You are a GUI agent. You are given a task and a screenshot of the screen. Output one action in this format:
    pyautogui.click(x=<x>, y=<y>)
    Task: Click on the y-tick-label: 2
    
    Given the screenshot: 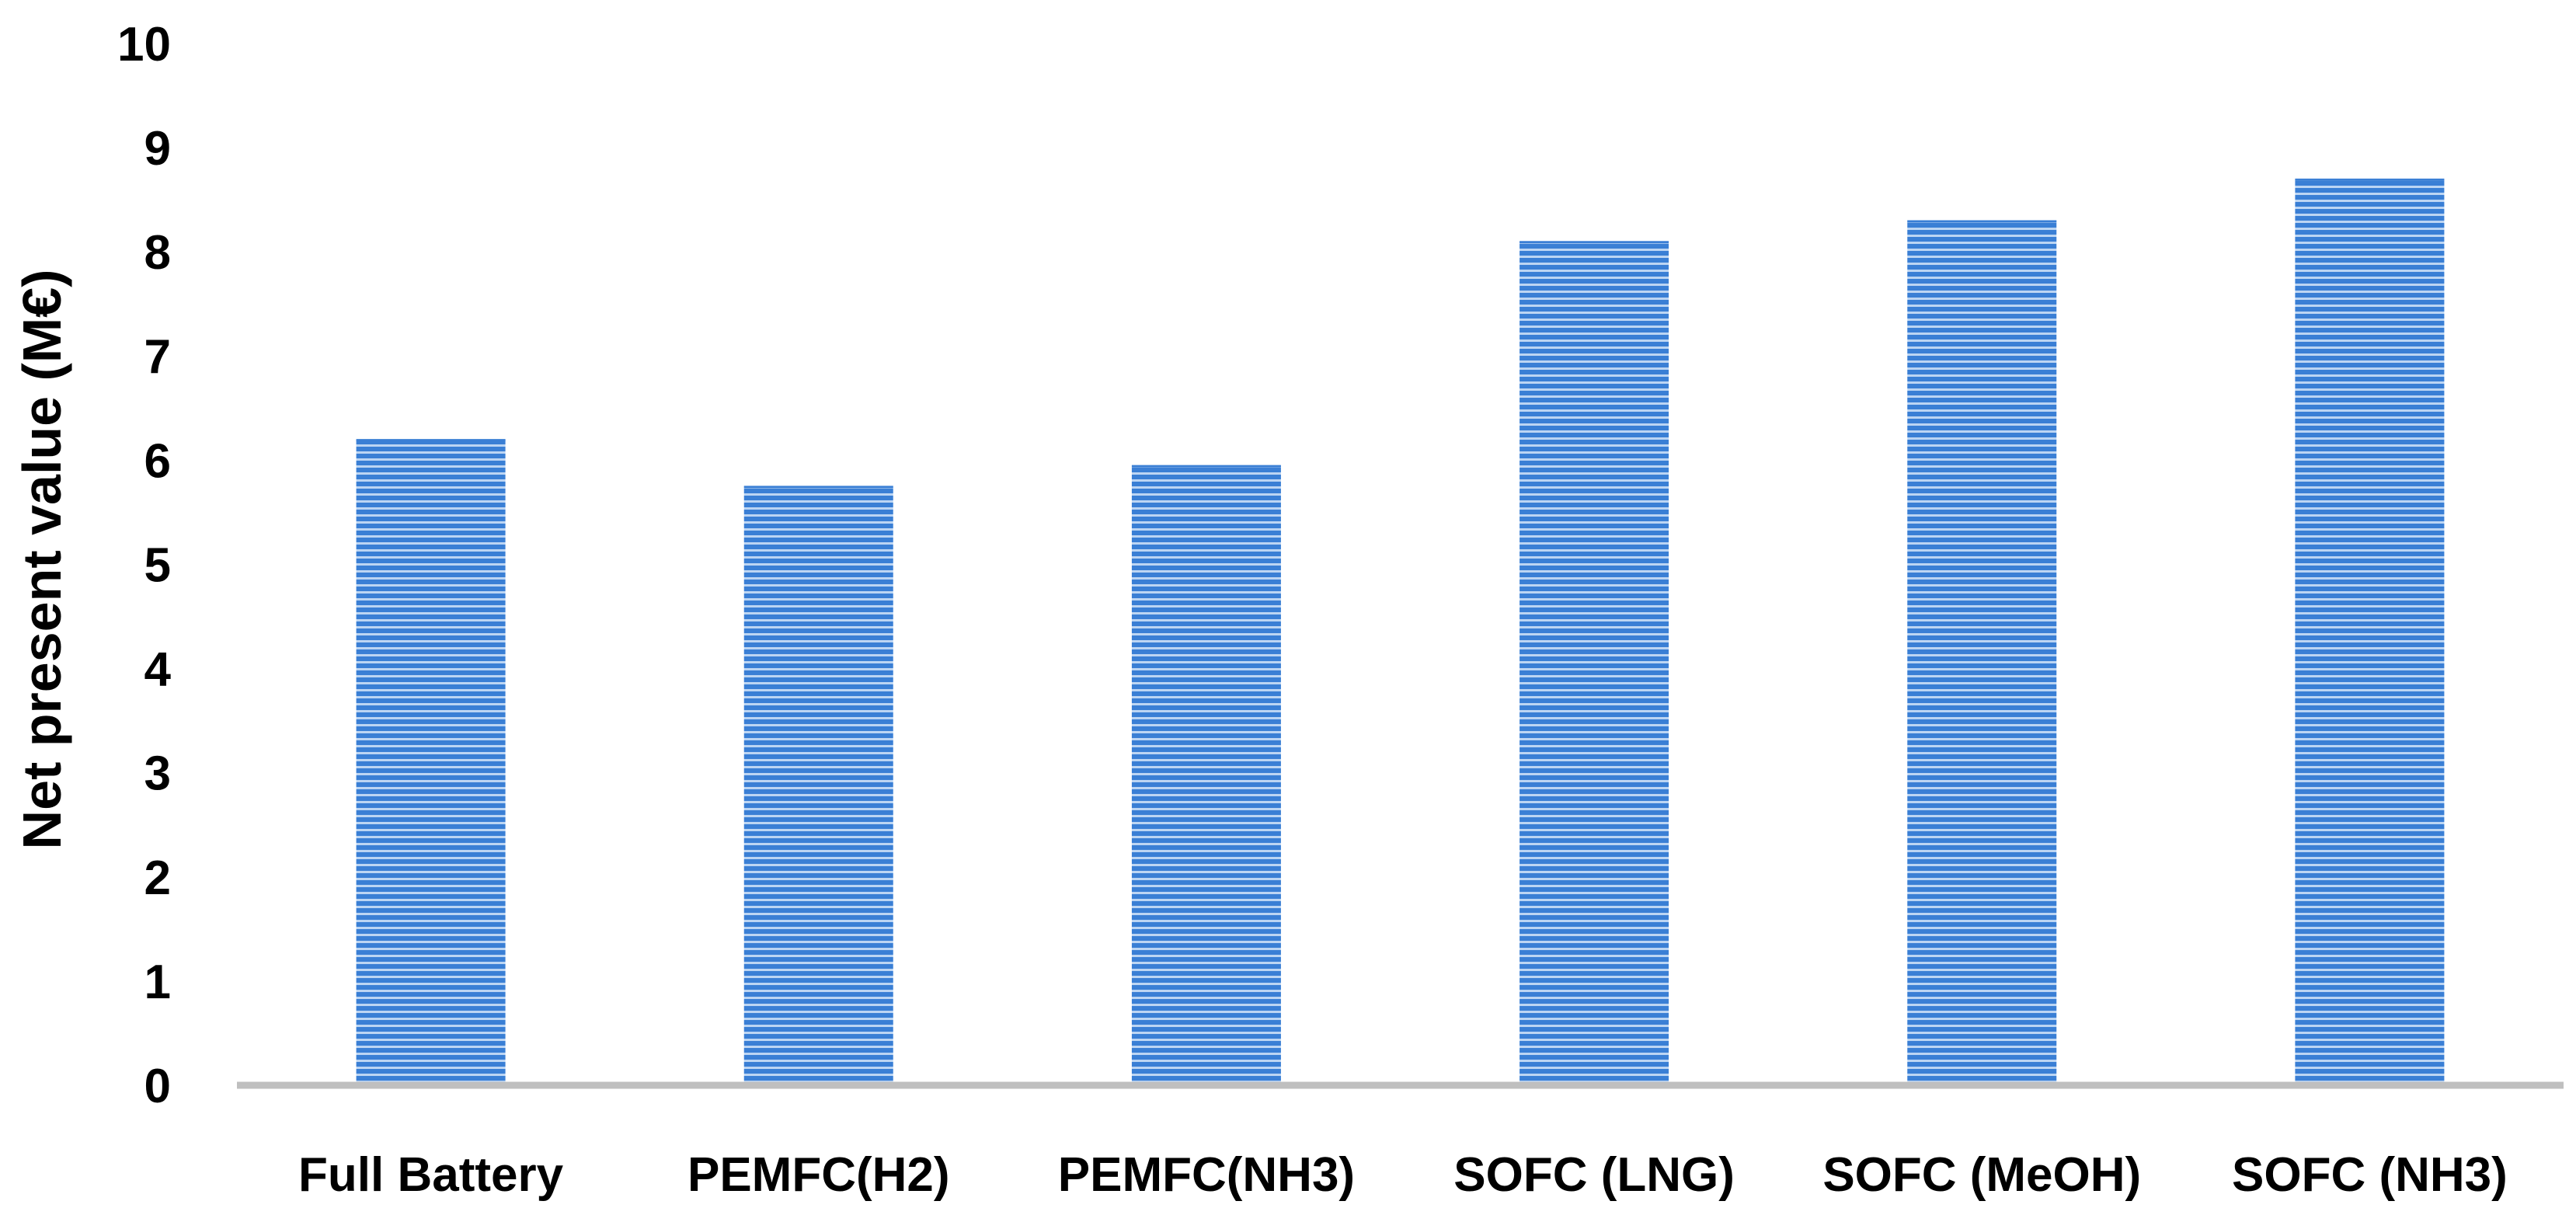 What is the action you would take?
    pyautogui.click(x=157, y=878)
    